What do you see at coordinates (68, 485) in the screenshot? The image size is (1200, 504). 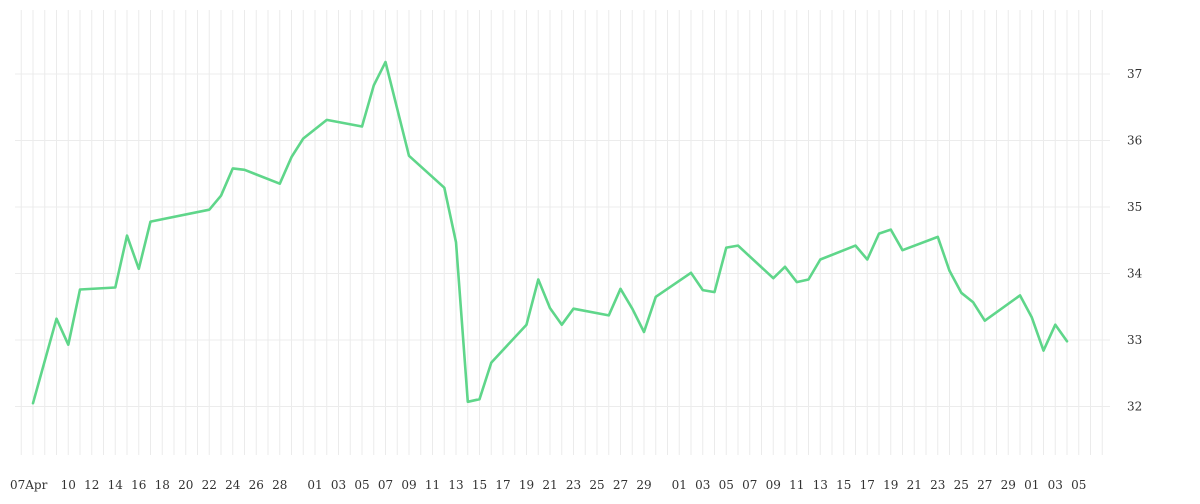 I see `x-tick-label: 10` at bounding box center [68, 485].